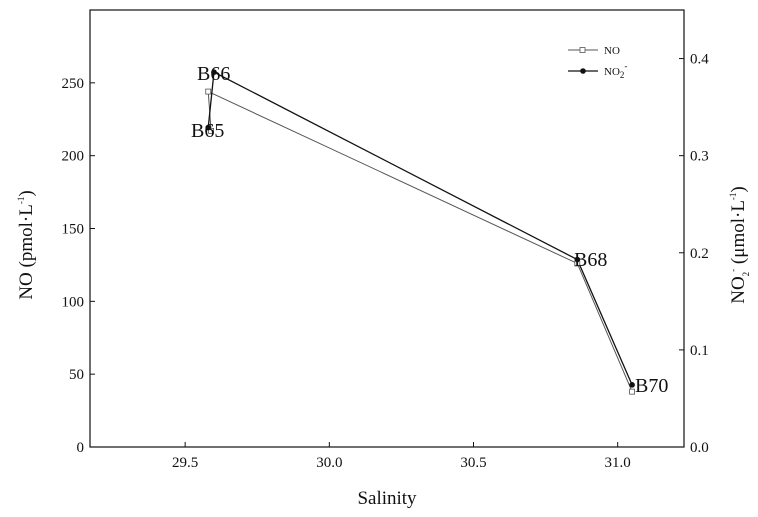 The height and width of the screenshot is (517, 758). I want to click on x-tick-label: 30.0, so click(329, 463).